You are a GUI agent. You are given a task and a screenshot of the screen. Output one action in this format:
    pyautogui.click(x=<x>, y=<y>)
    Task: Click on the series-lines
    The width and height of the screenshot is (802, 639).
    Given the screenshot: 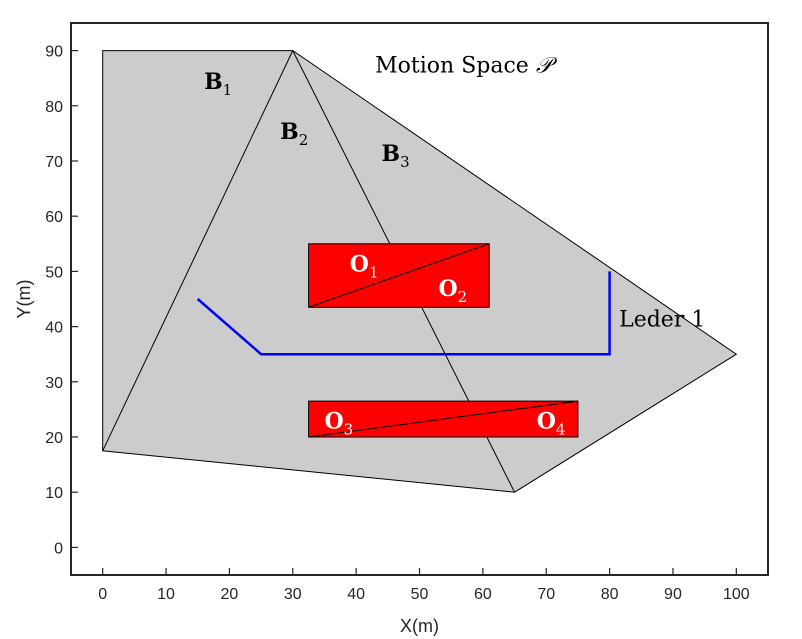 What is the action you would take?
    pyautogui.click(x=403, y=313)
    